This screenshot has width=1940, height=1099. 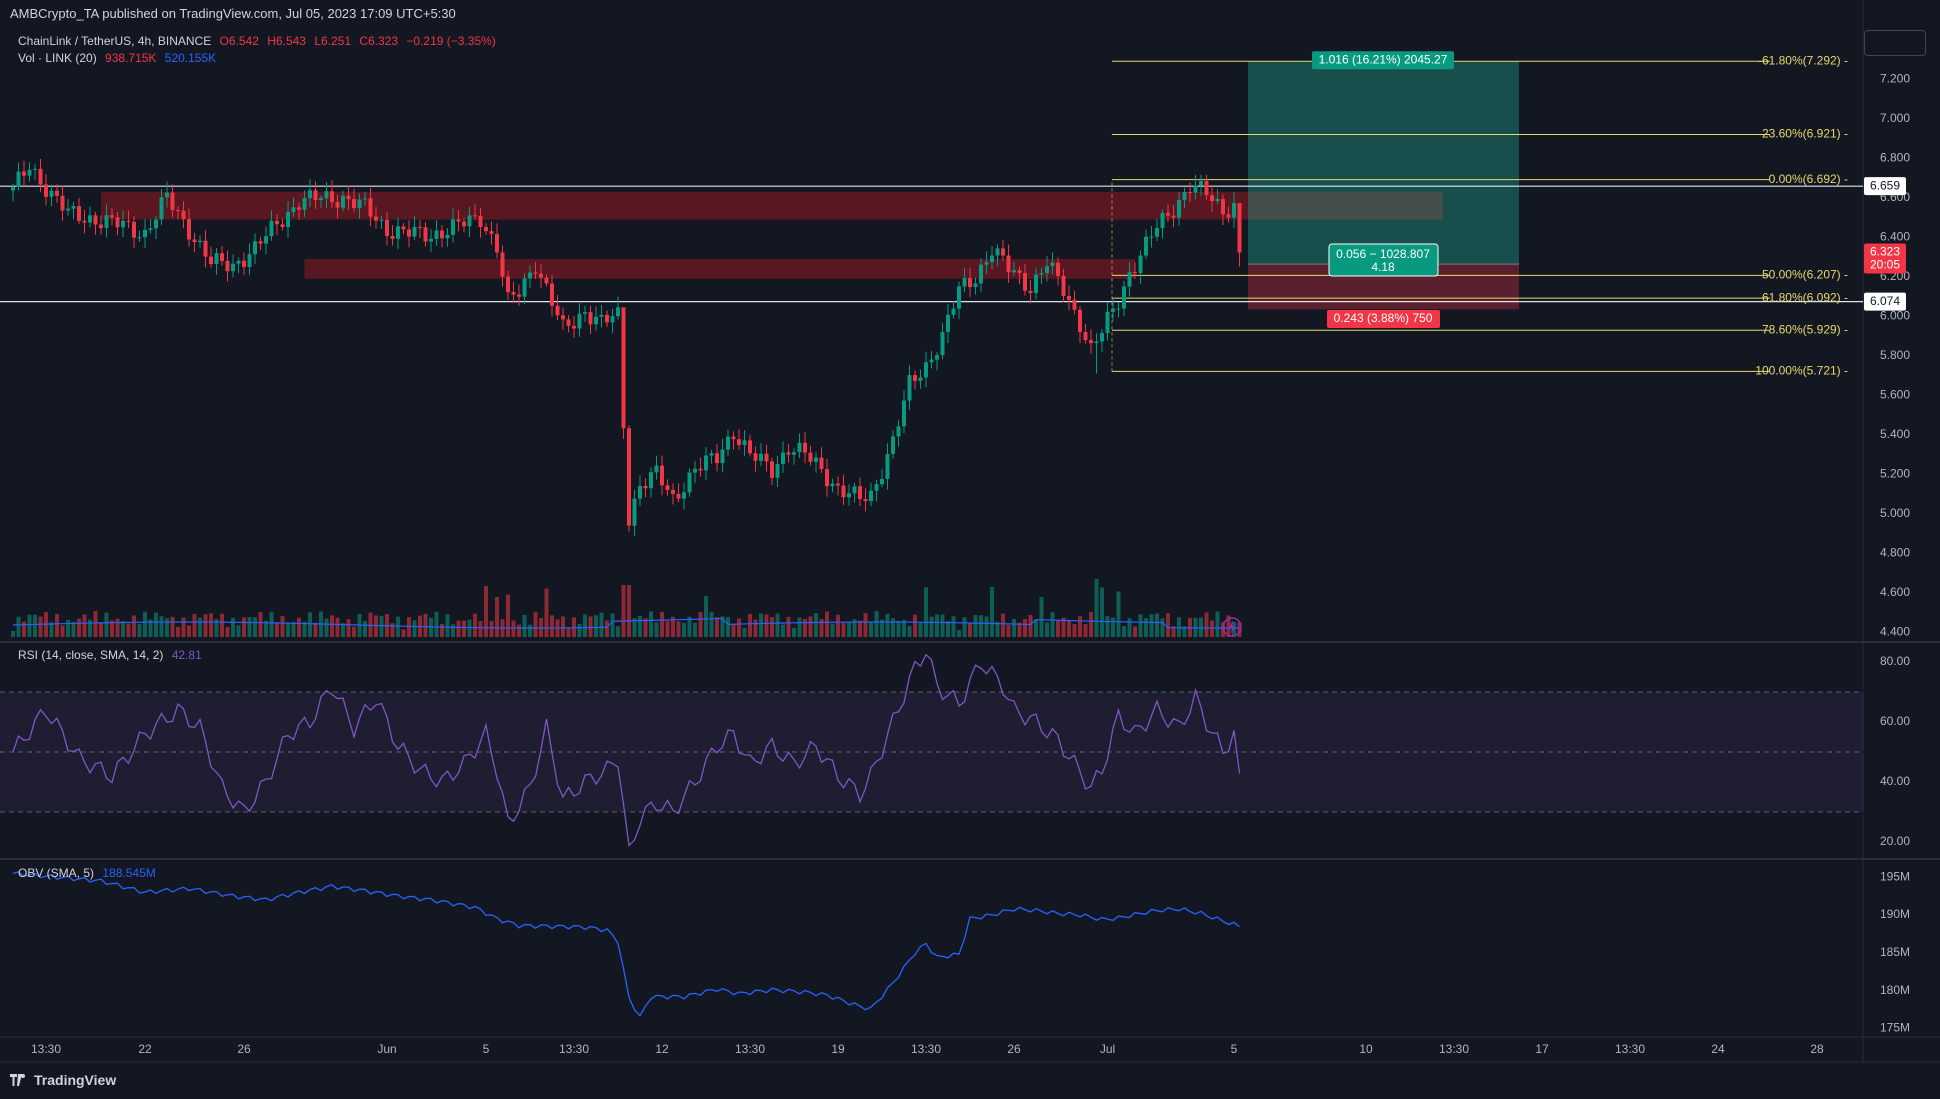 I want to click on time-axis-label: 12, so click(x=662, y=1049).